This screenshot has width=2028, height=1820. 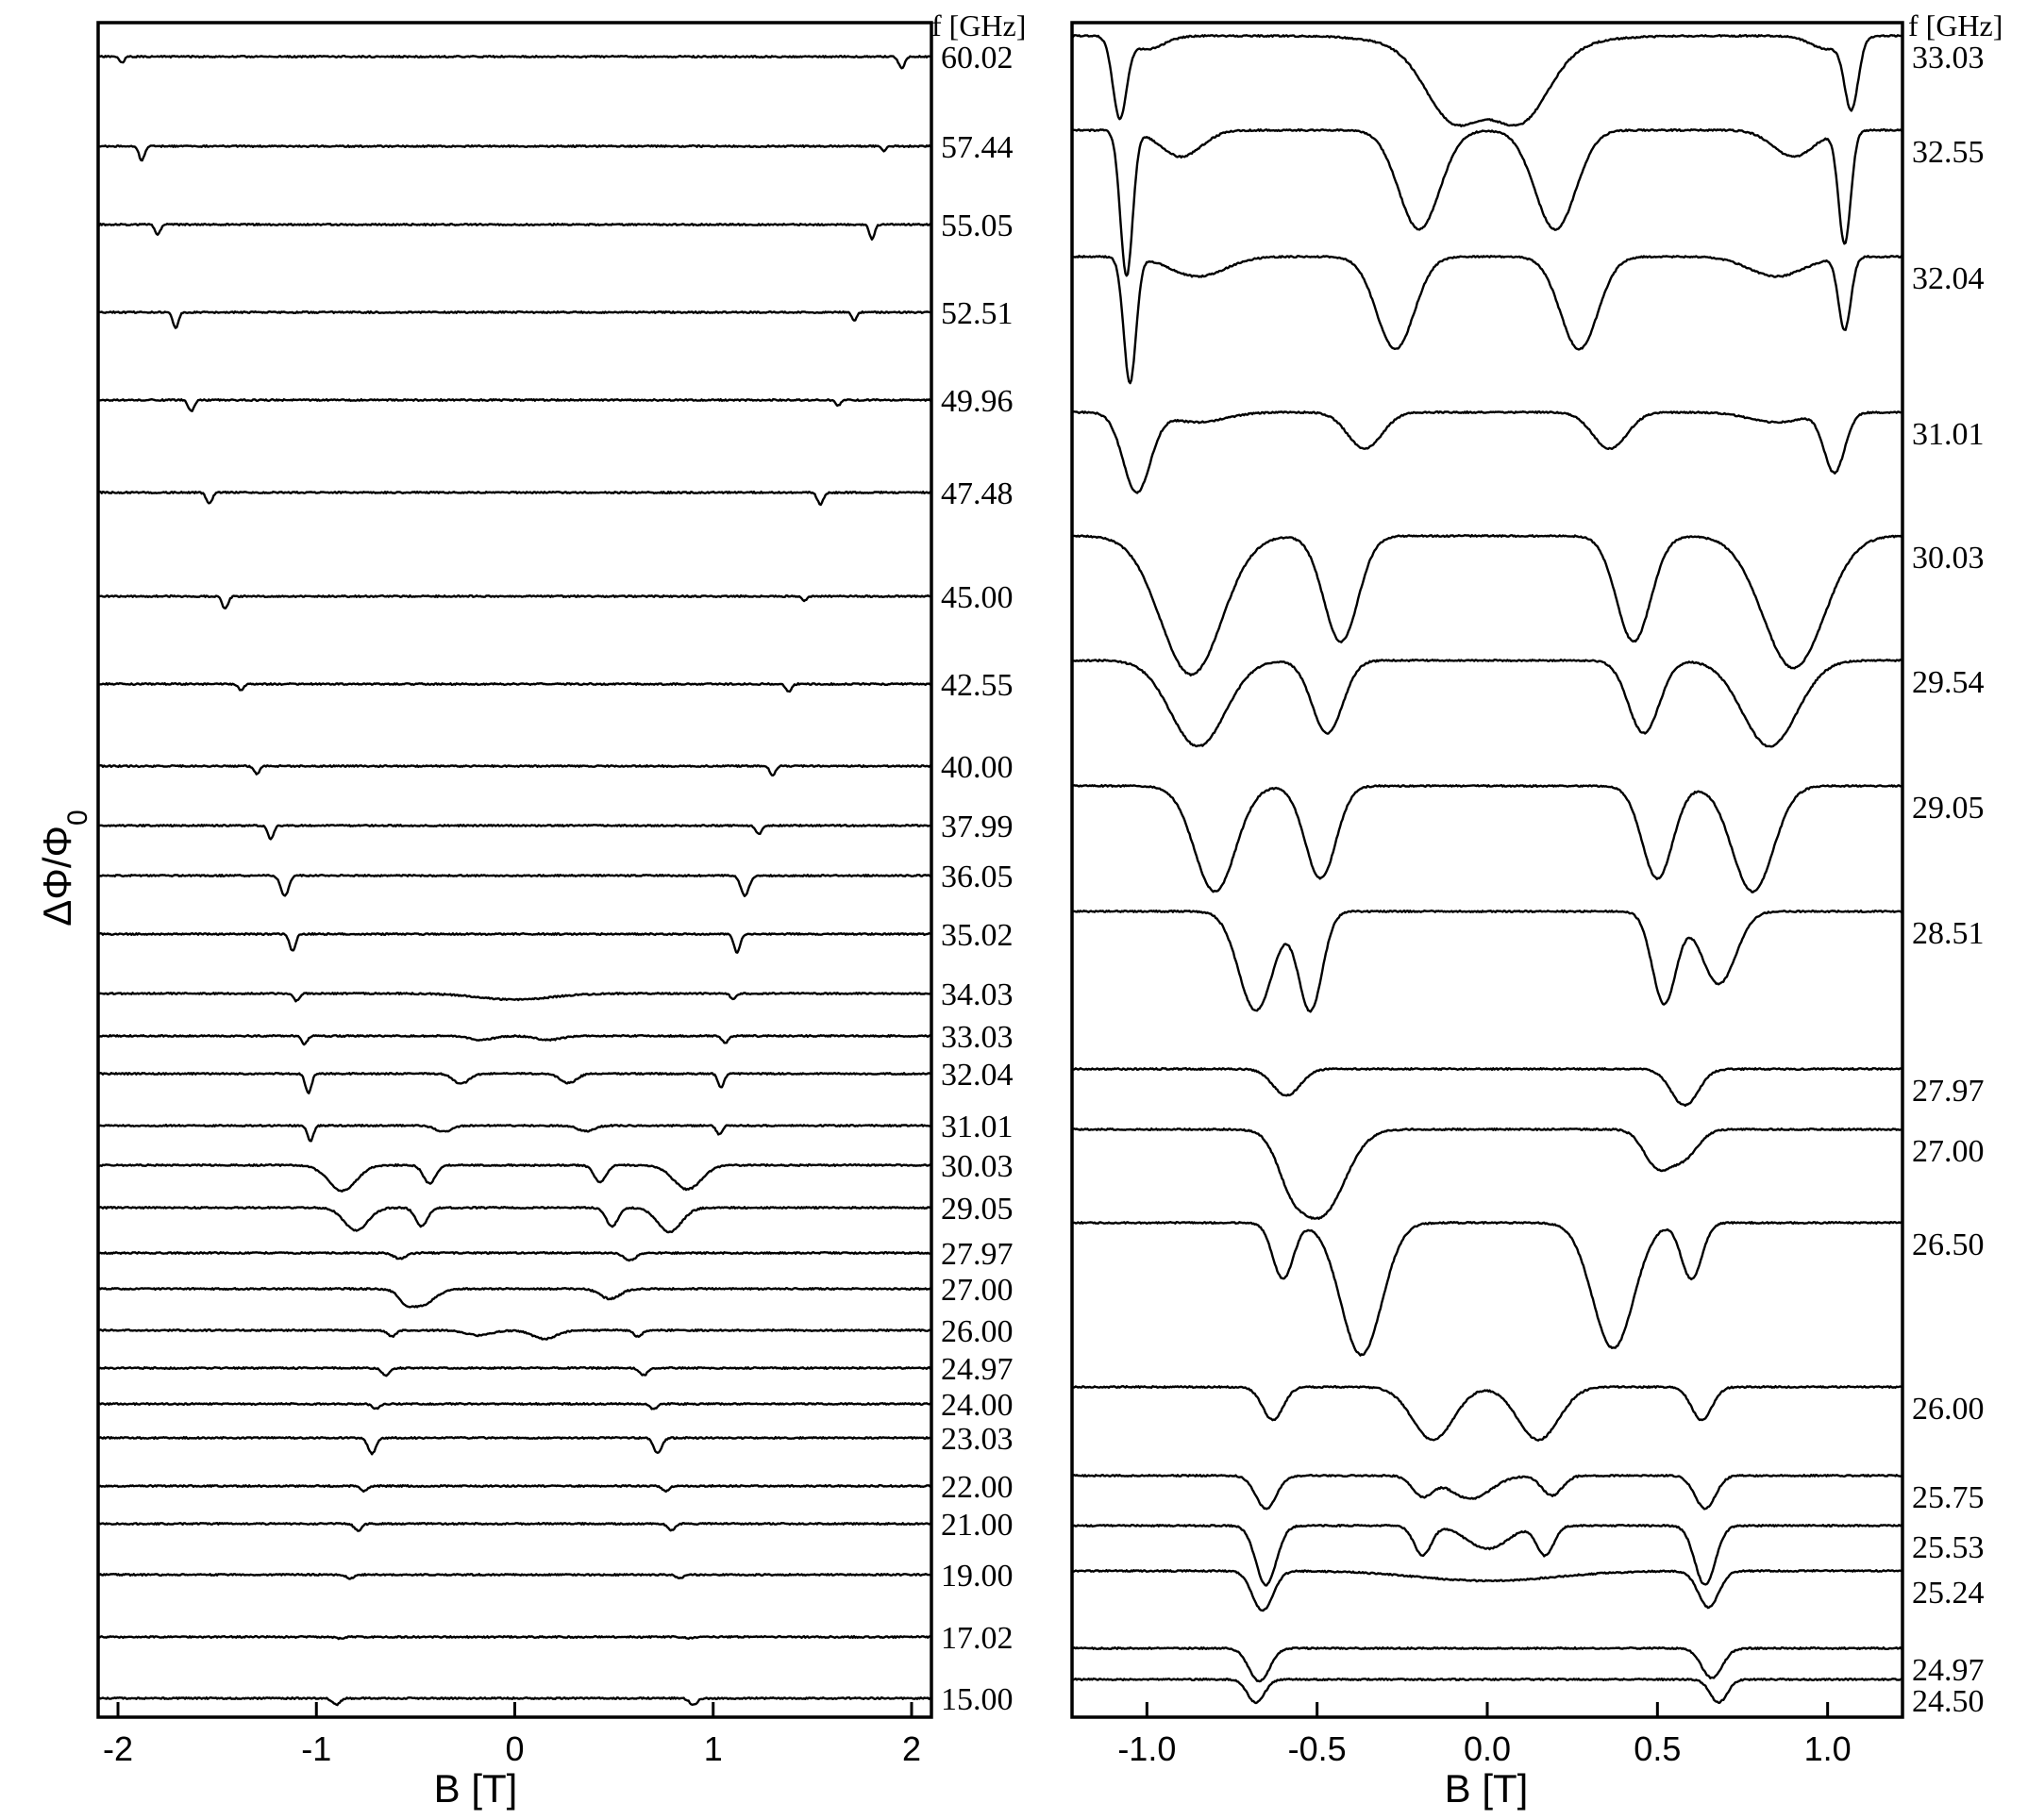 I want to click on right-x-axis-label: B [T], so click(x=1487, y=1788).